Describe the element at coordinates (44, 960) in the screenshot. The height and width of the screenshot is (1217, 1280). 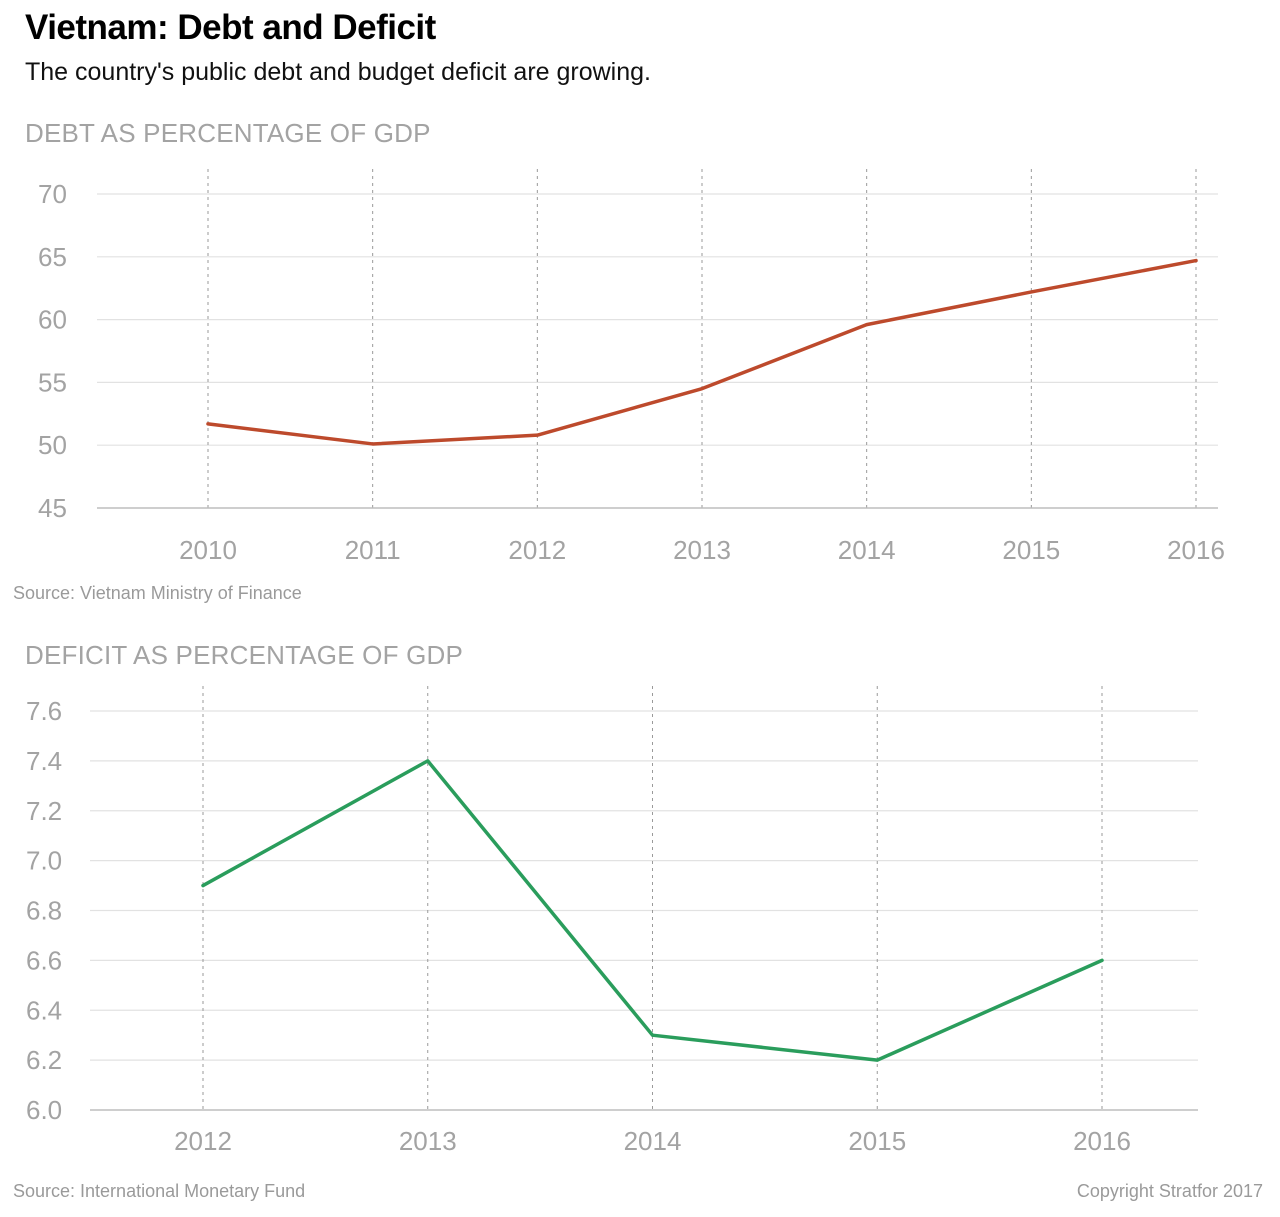
I see `deficit-ytick-label: 6.6` at that location.